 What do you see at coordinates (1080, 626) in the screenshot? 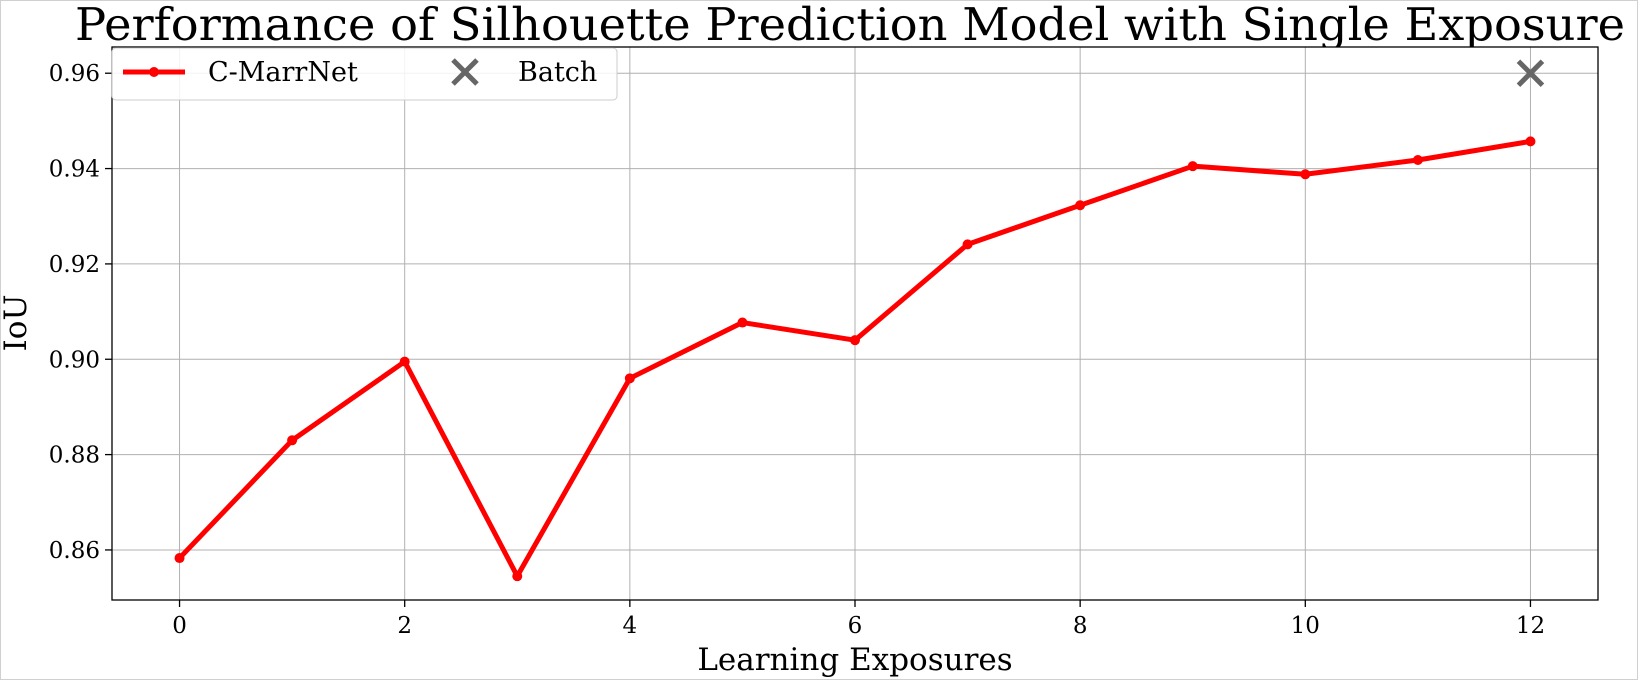
I see `x-tick-label: 8` at bounding box center [1080, 626].